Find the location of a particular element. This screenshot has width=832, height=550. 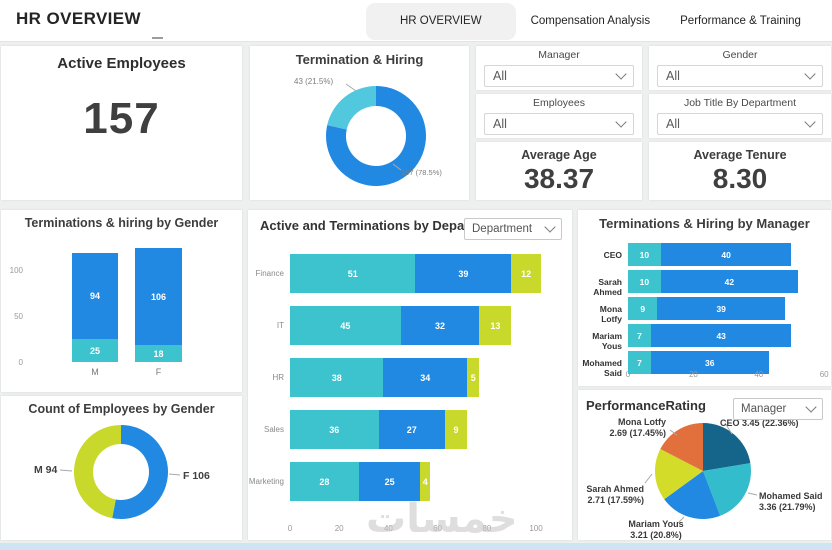

bar-value-label: 7 is located at coordinates (639, 362).